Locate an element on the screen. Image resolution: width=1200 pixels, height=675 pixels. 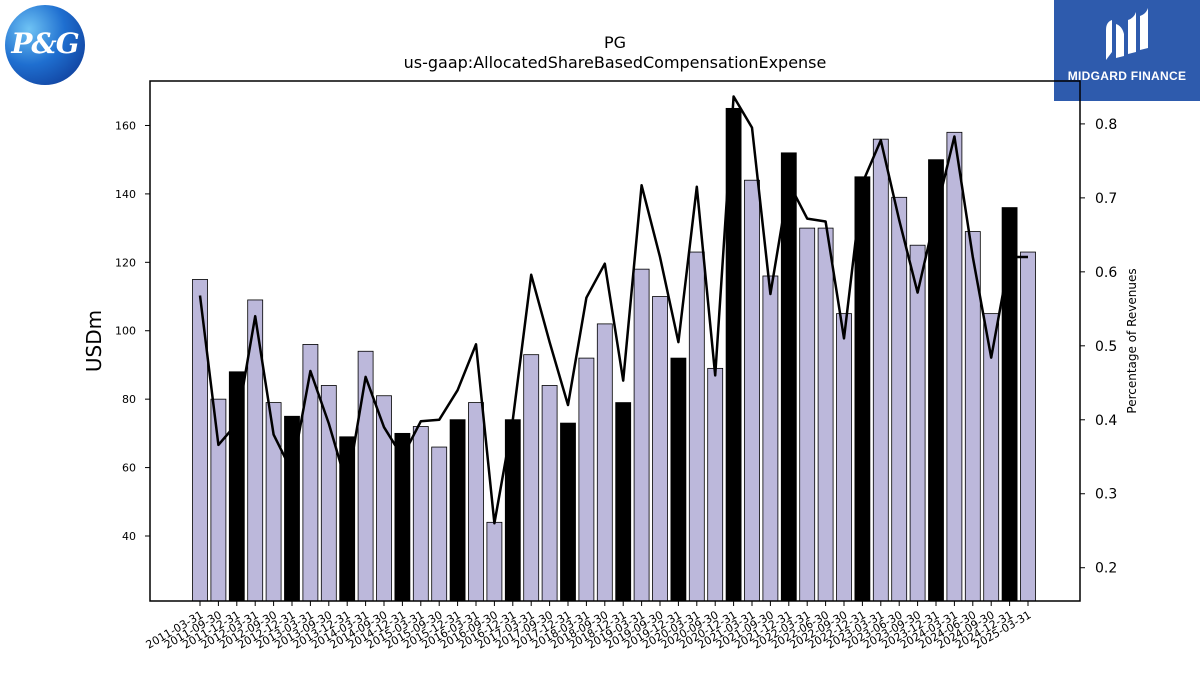
y2-axis-label: Percentage of Revenues is located at coordinates (1132, 340).